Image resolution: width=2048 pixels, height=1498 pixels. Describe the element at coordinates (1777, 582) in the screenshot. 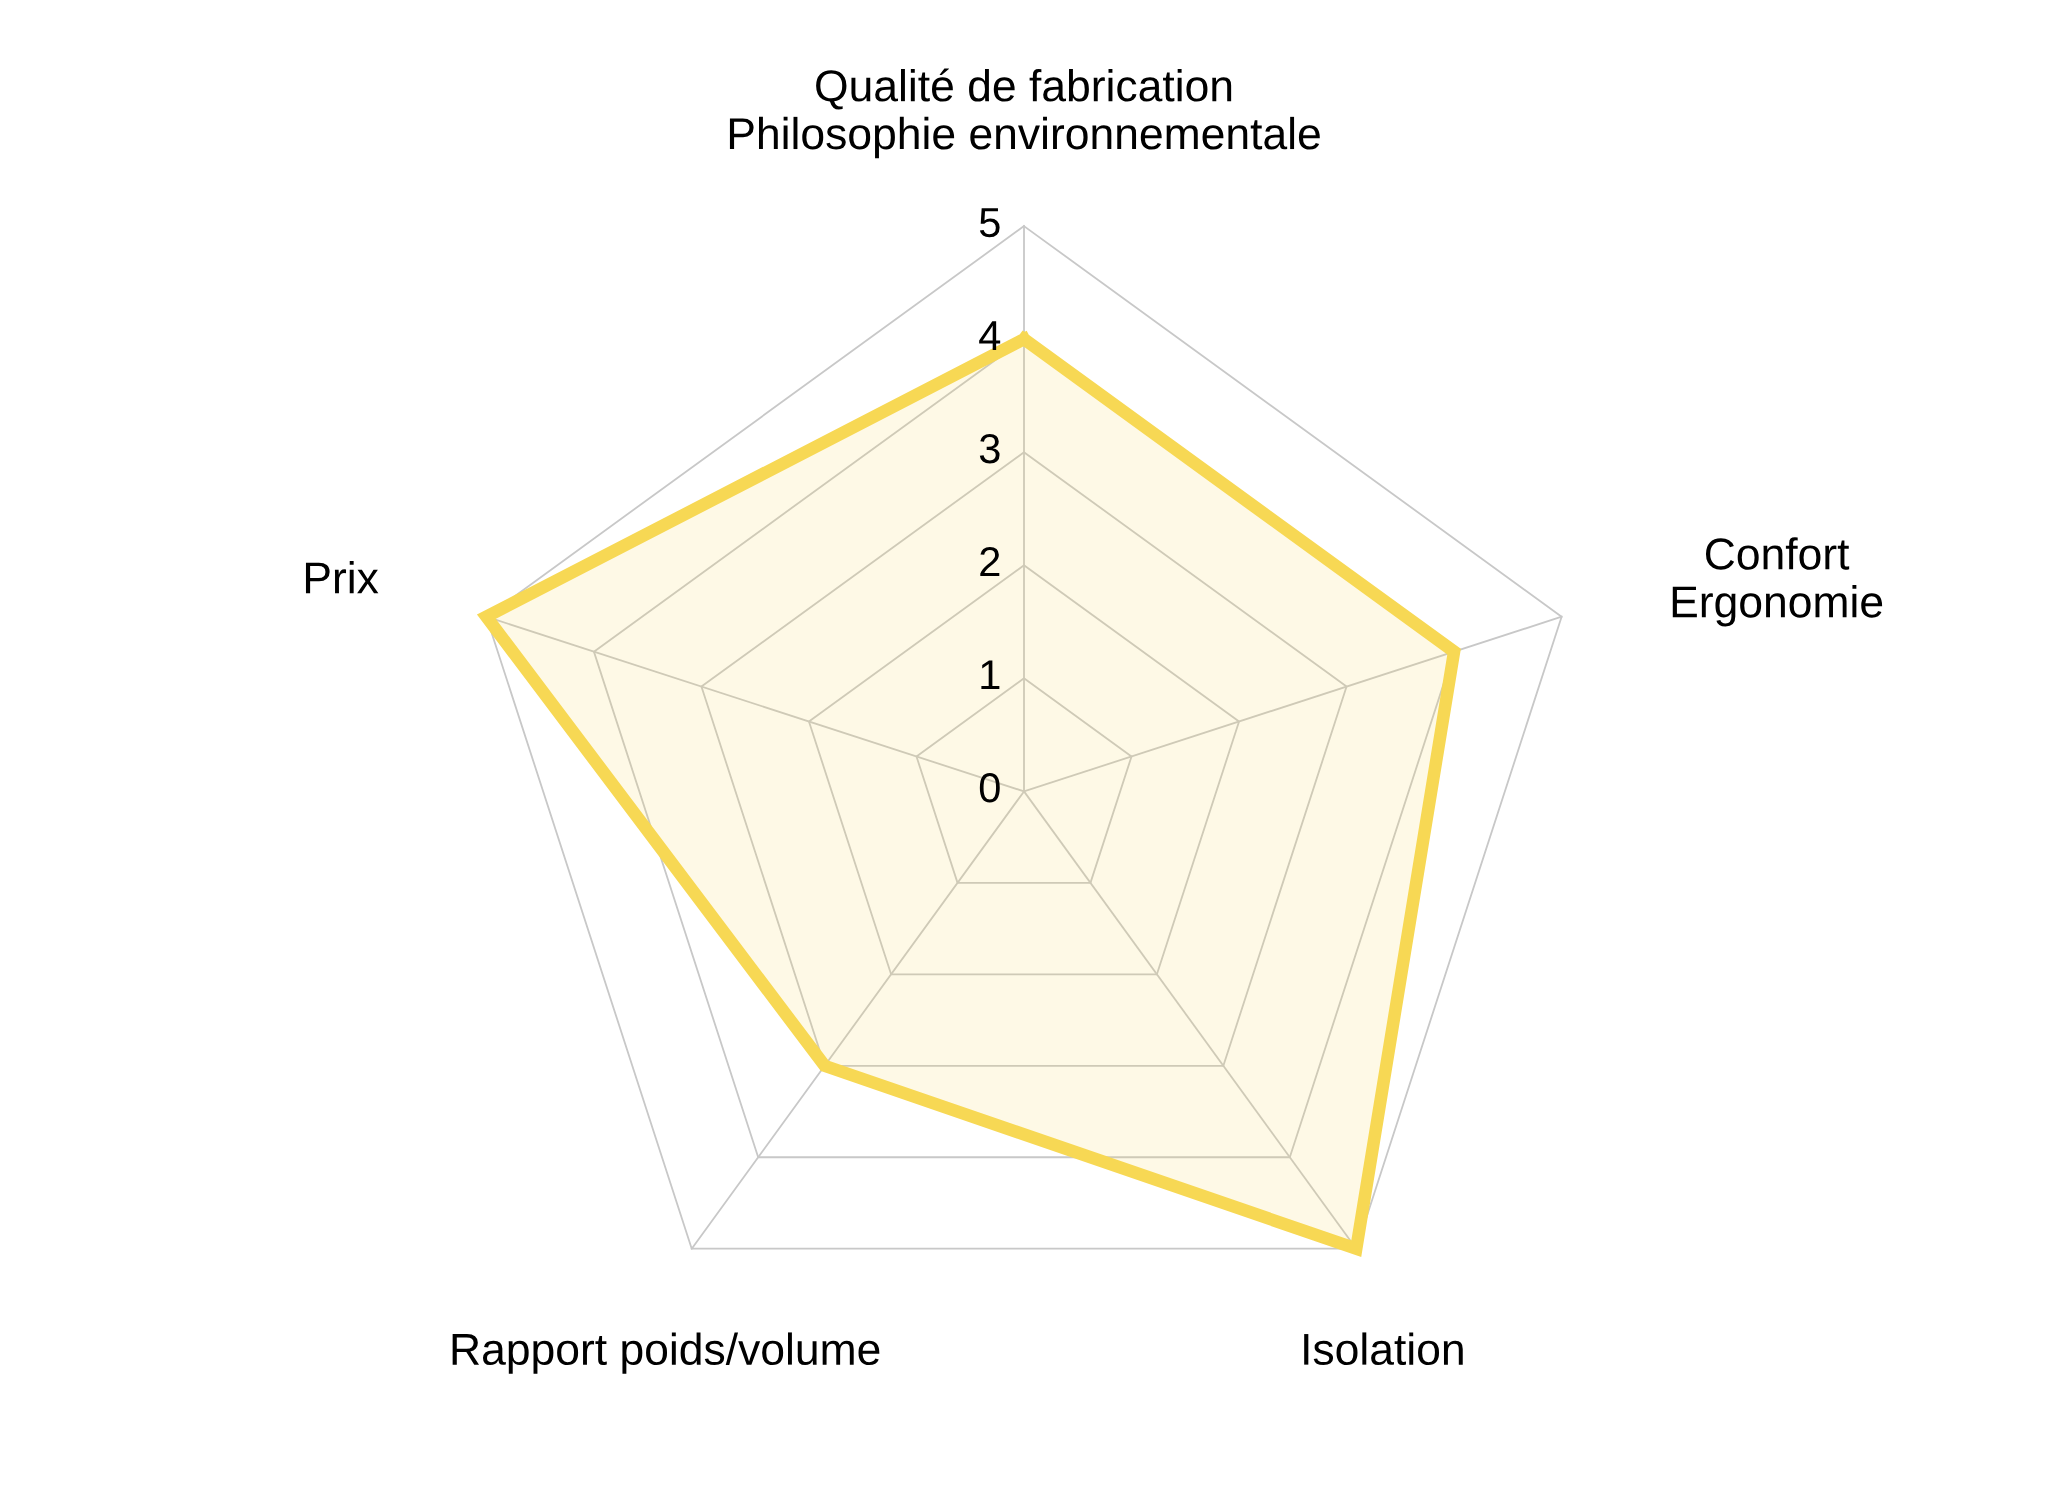

I see `spoke-label: Confort Ergonomie` at that location.